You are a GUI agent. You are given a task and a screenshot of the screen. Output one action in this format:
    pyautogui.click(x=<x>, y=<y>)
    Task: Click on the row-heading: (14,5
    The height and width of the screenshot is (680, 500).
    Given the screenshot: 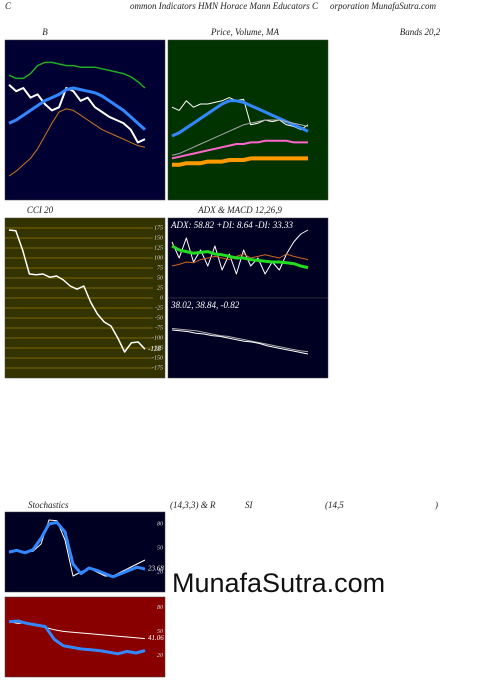 What is the action you would take?
    pyautogui.click(x=334, y=505)
    